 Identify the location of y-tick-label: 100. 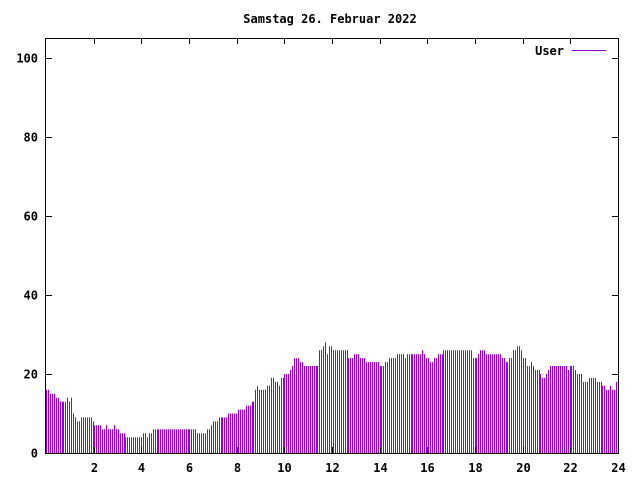
(27, 59).